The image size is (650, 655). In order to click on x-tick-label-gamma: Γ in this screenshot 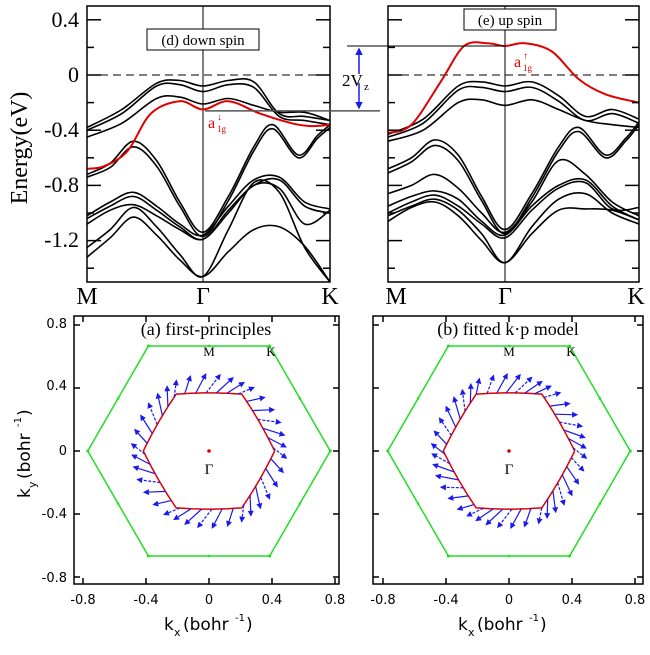, I will do `click(505, 297)`.